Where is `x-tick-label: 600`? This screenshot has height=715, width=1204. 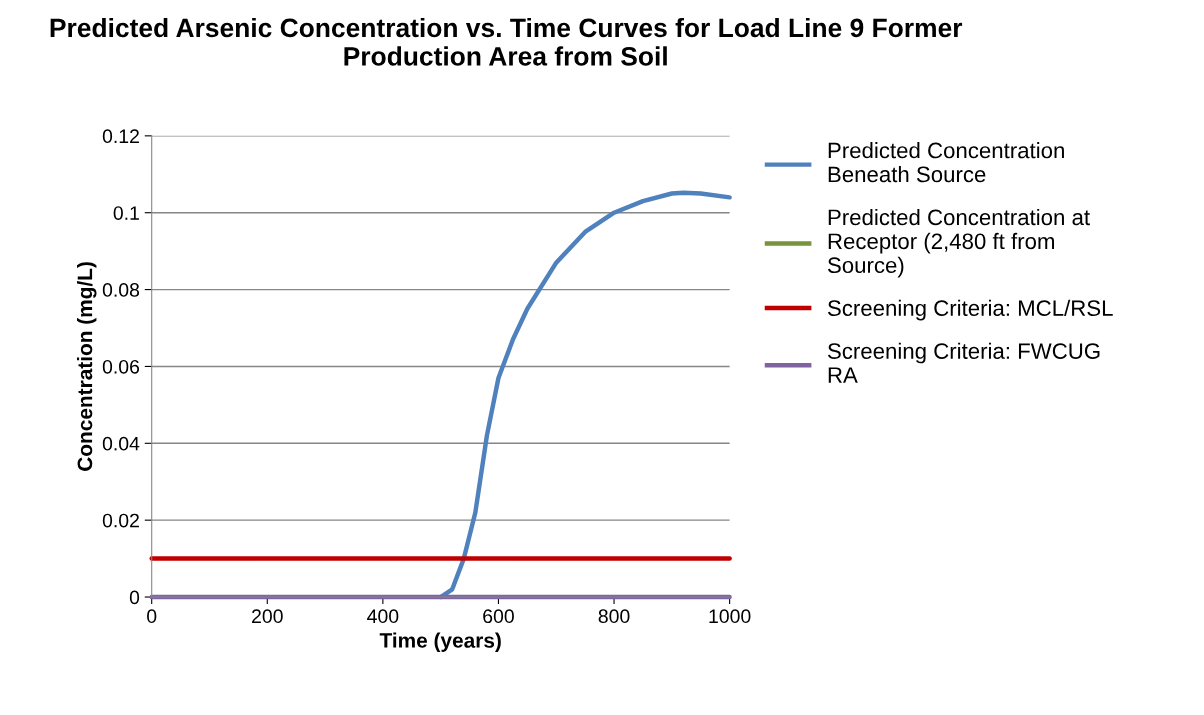 x-tick-label: 600 is located at coordinates (498, 616).